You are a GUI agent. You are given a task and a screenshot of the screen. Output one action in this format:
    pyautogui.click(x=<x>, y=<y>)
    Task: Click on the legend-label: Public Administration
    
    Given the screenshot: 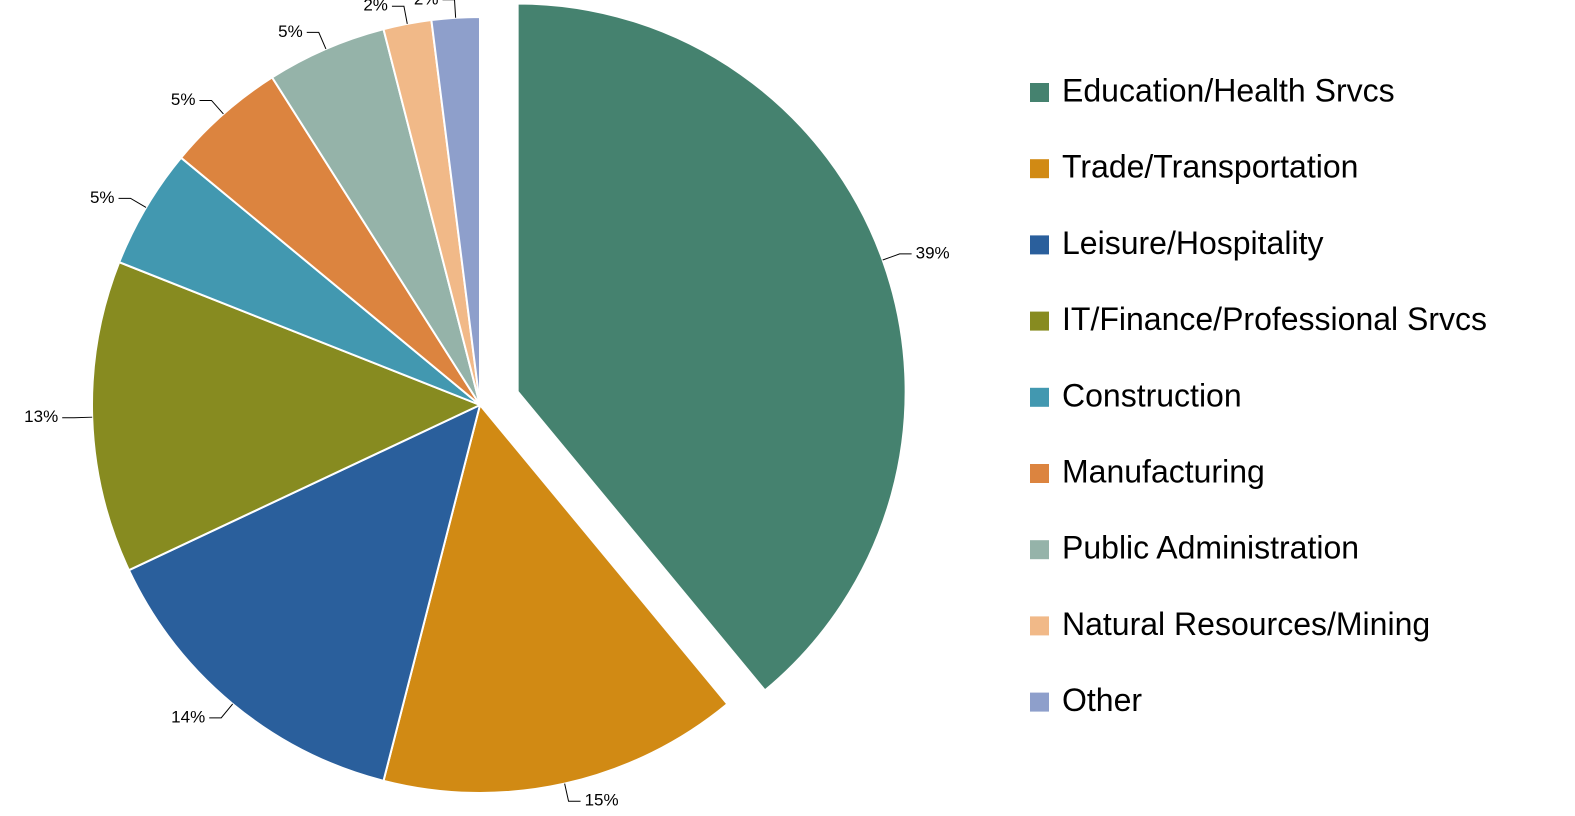 What is the action you would take?
    pyautogui.click(x=1210, y=548)
    